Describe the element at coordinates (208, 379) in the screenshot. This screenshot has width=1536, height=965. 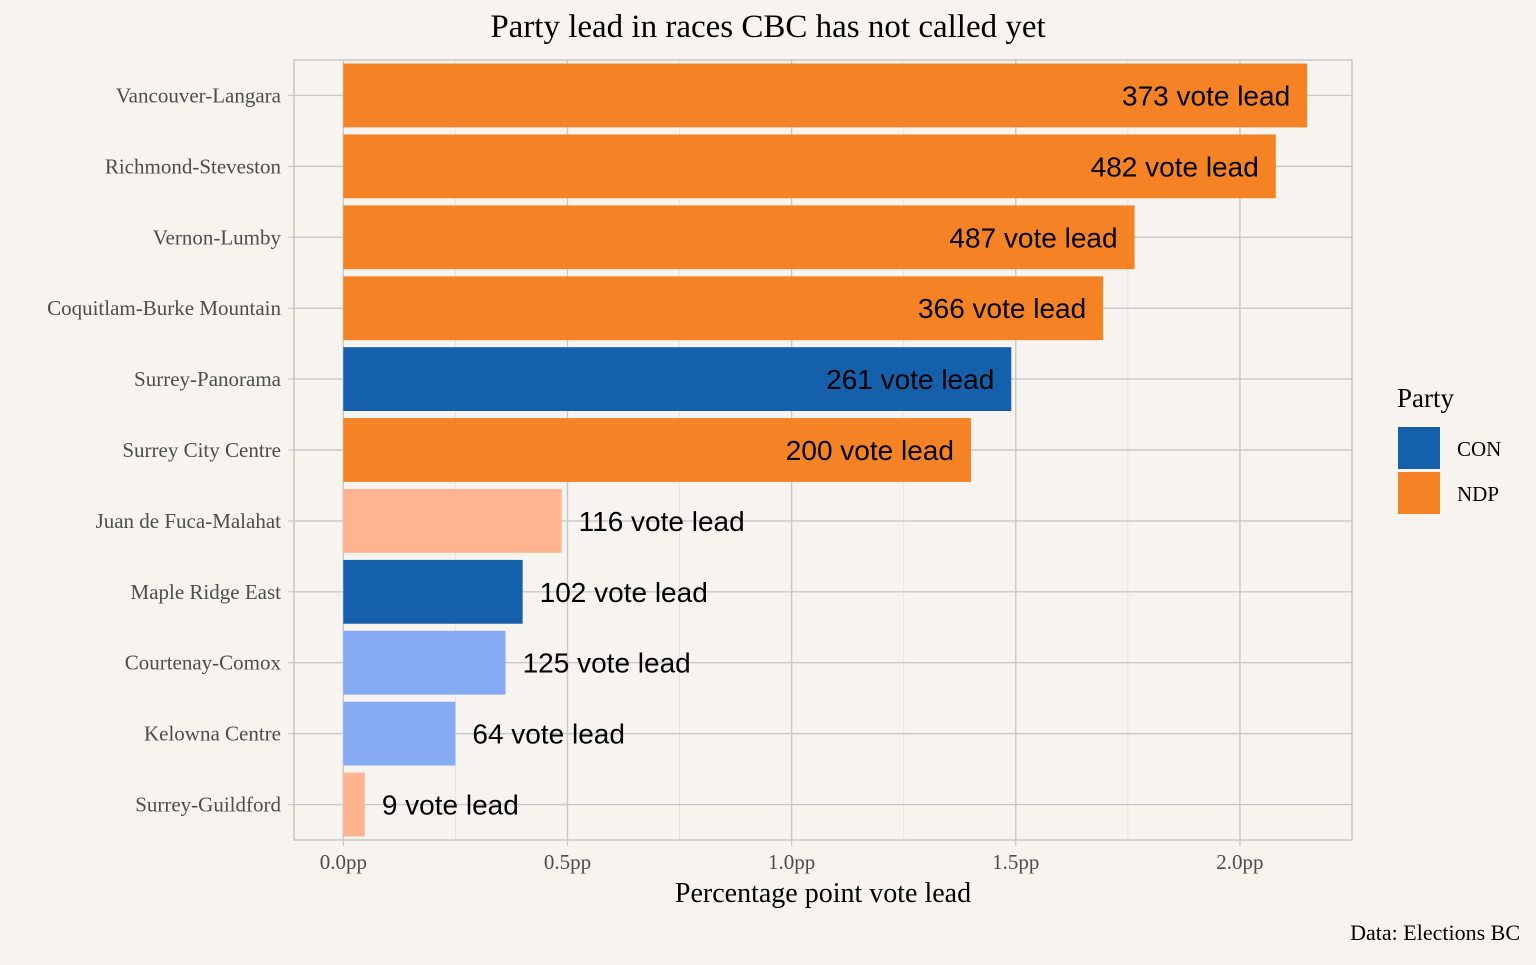
I see `y-tick-label: Surrey-Panorama` at that location.